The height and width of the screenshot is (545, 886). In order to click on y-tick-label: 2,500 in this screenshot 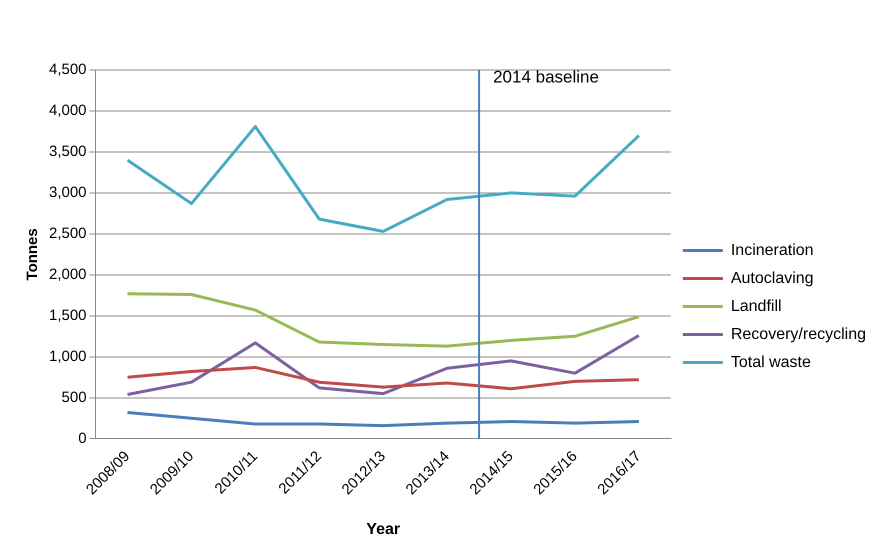, I will do `click(67, 233)`.